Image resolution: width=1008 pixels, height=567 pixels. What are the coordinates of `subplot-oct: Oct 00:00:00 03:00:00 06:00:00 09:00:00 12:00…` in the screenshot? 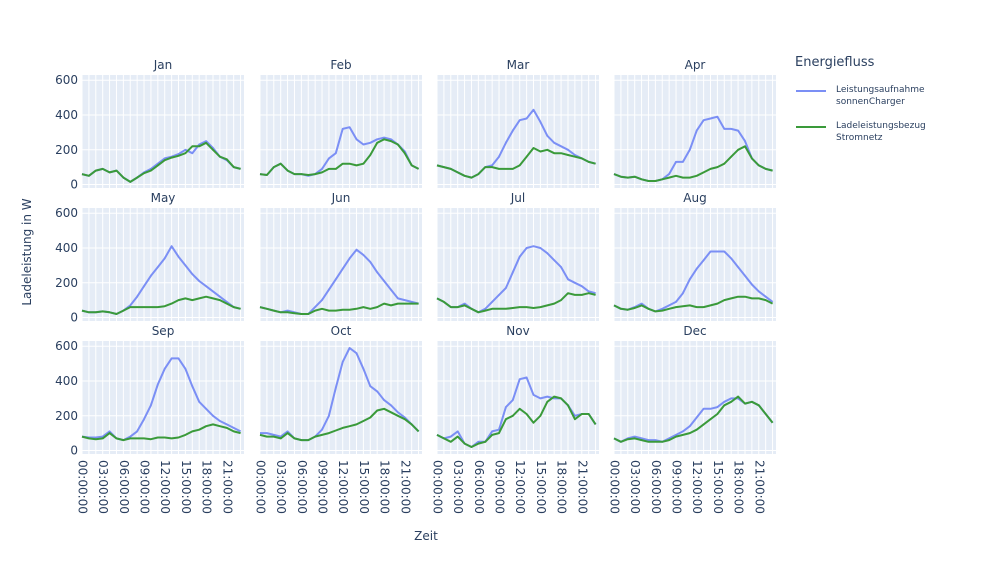 It's located at (338, 419).